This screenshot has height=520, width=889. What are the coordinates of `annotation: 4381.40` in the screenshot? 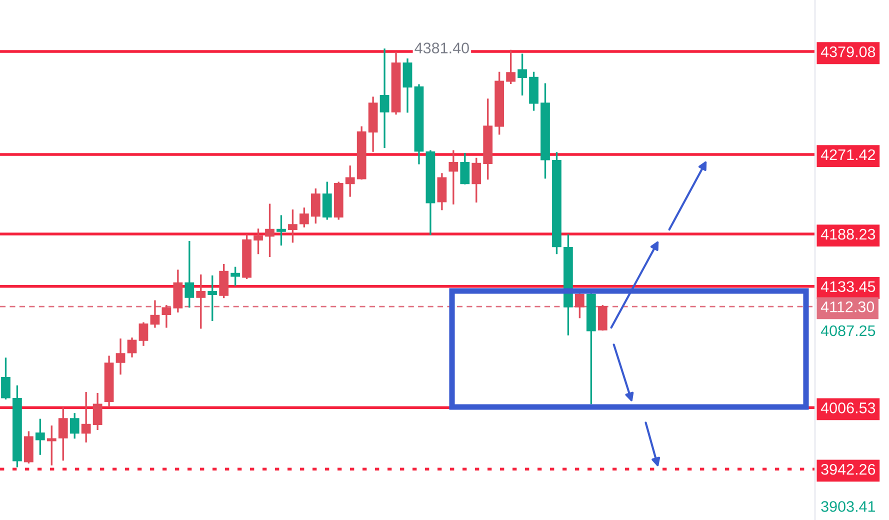 It's located at (441, 48).